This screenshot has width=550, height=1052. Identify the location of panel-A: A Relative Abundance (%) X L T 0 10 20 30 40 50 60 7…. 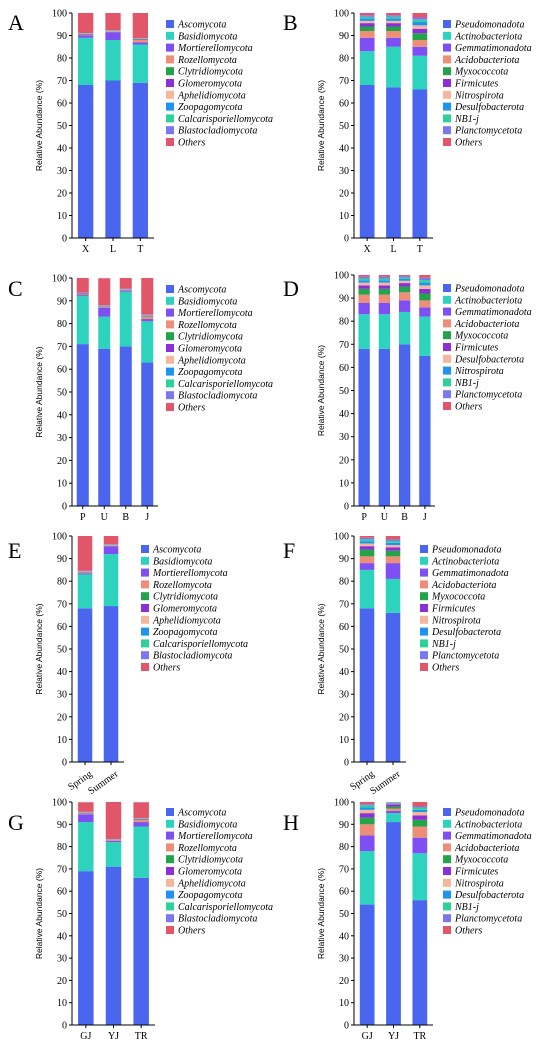
(140, 132).